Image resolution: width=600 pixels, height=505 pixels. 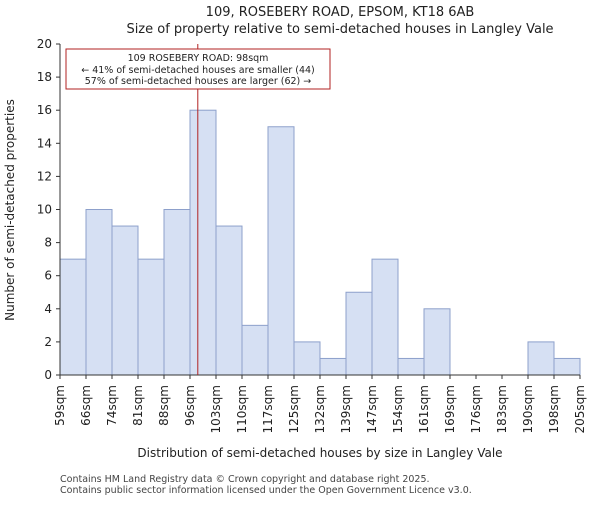 I want to click on annotation-line-1: 109 ROSEBERY ROAD: 98sqm, so click(x=198, y=58).